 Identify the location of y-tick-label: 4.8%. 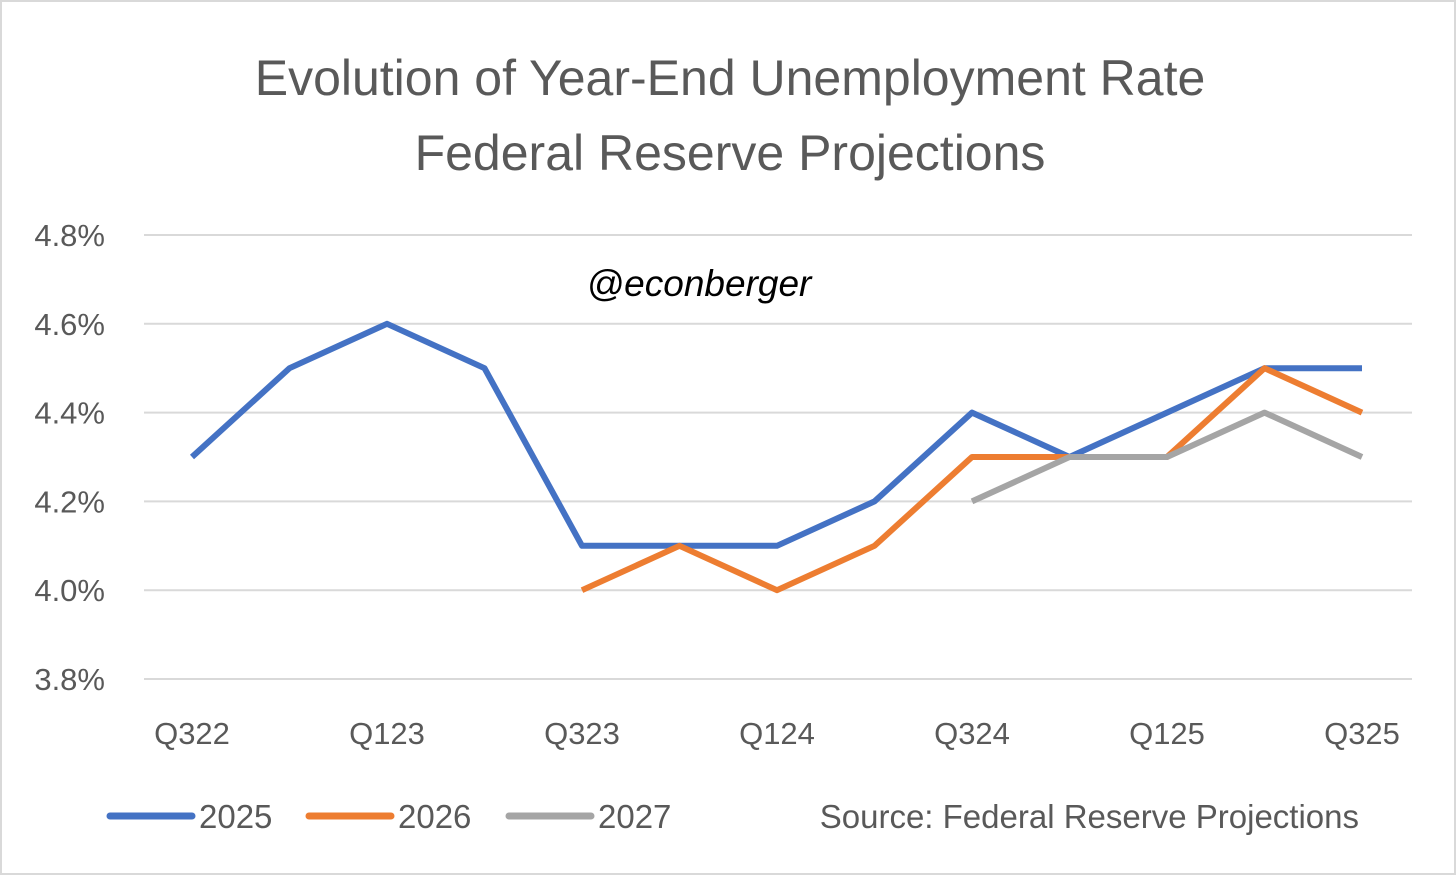
(69, 235).